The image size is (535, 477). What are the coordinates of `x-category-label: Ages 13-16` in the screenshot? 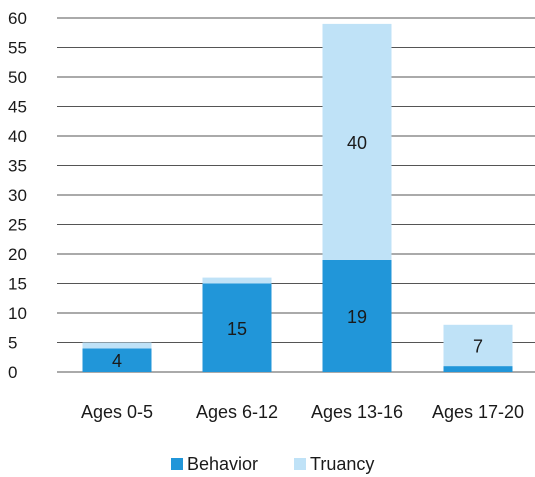 It's located at (357, 412).